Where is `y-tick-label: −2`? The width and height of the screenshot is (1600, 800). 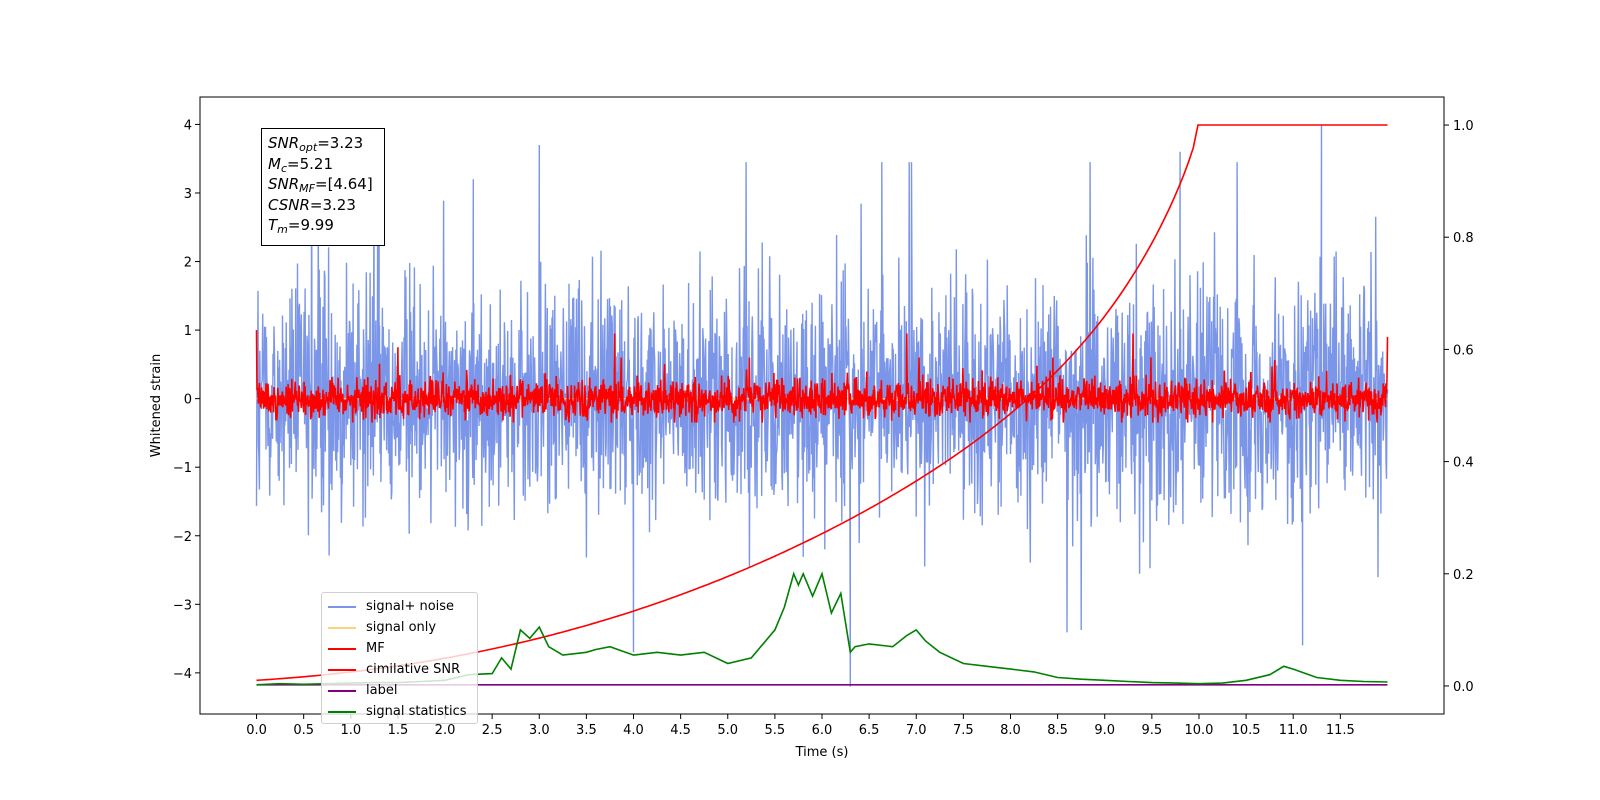 y-tick-label: −2 is located at coordinates (182, 537).